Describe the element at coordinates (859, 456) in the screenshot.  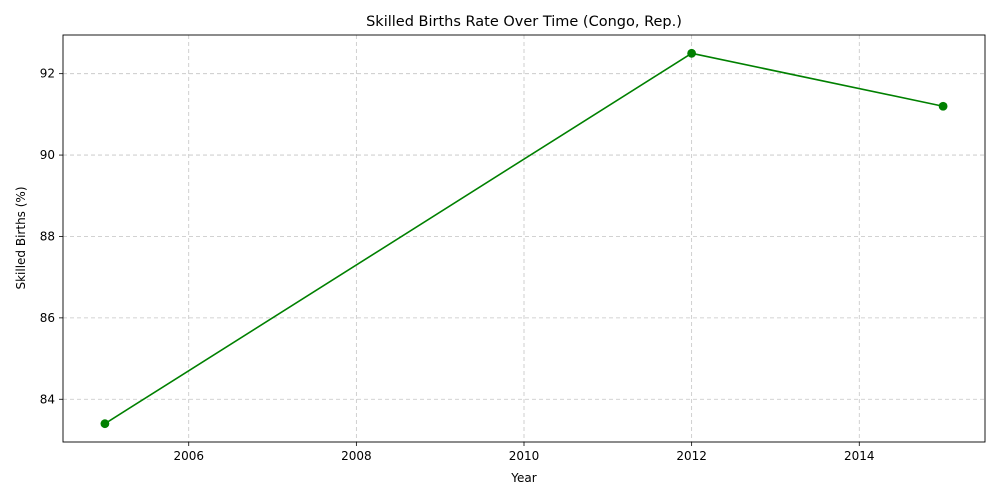
I see `x-tick-label: 2014` at that location.